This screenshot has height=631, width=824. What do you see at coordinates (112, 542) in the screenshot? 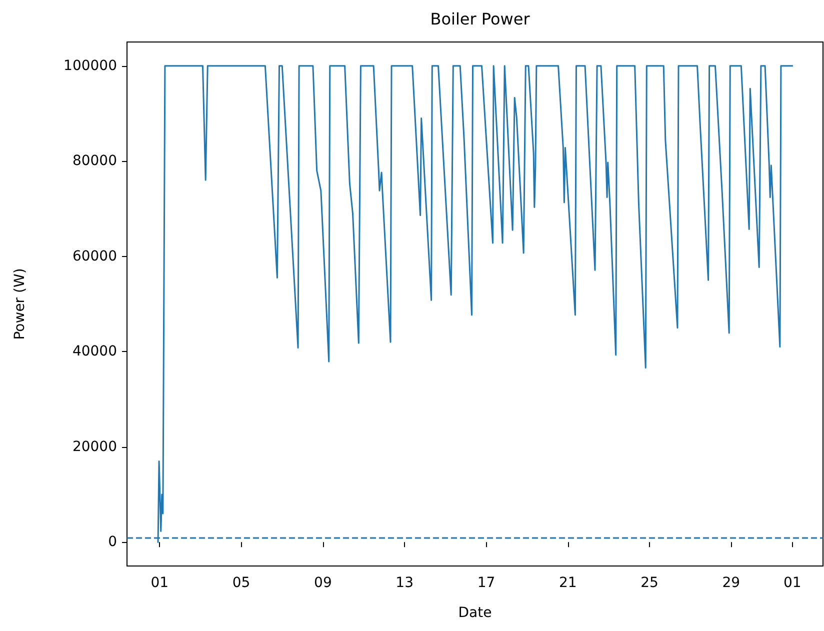
I see `y-tick-label: 0` at bounding box center [112, 542].